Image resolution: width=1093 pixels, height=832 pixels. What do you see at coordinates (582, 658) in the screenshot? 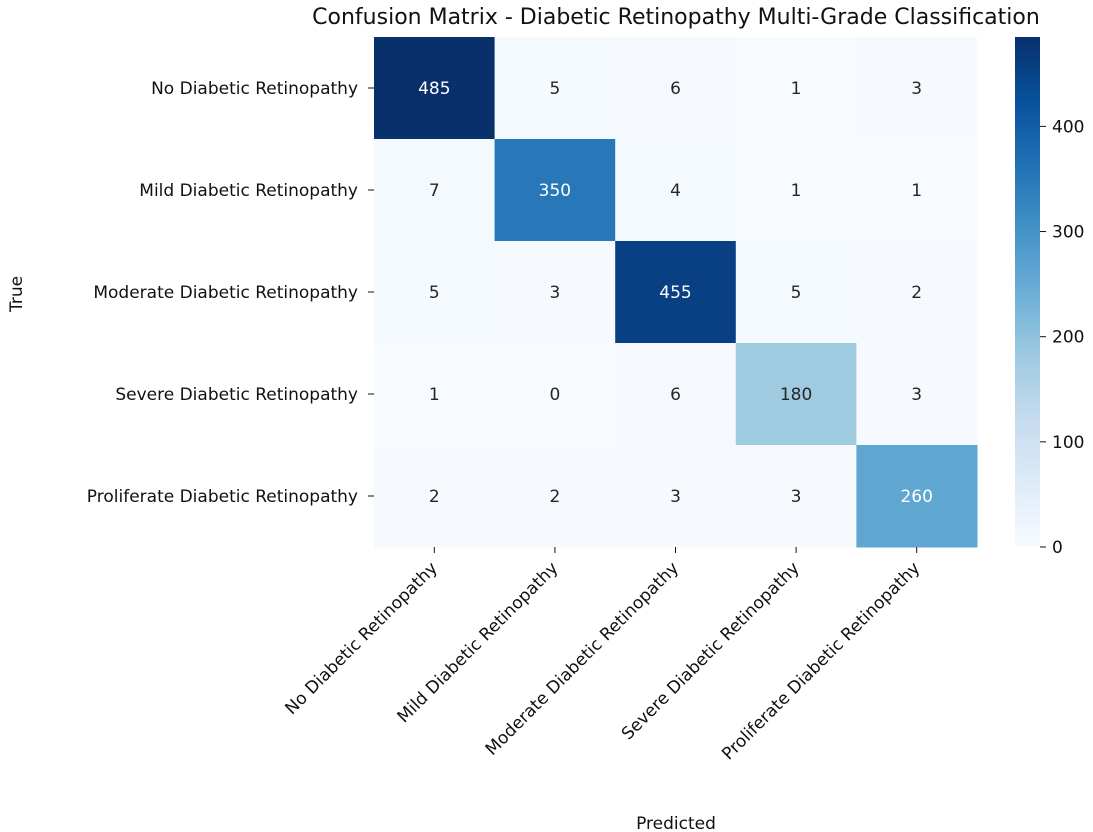
I see `x-tick-label: Moderate Diabetic Retinopathy` at bounding box center [582, 658].